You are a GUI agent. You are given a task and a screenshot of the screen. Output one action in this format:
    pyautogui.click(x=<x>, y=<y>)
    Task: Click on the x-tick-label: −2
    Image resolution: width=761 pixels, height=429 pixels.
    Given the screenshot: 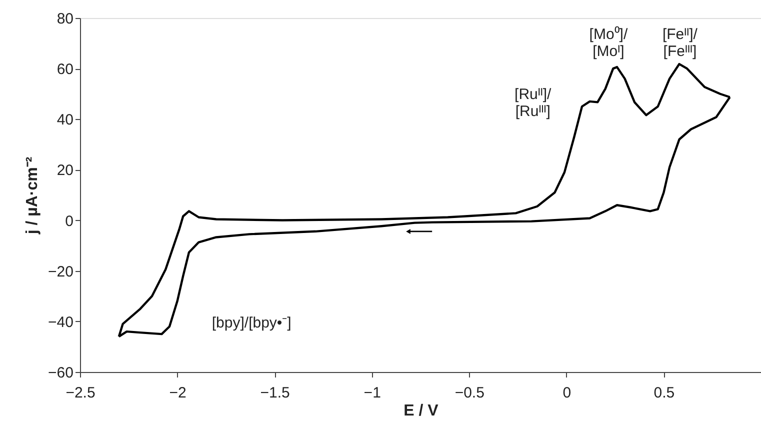 What is the action you would take?
    pyautogui.click(x=177, y=393)
    